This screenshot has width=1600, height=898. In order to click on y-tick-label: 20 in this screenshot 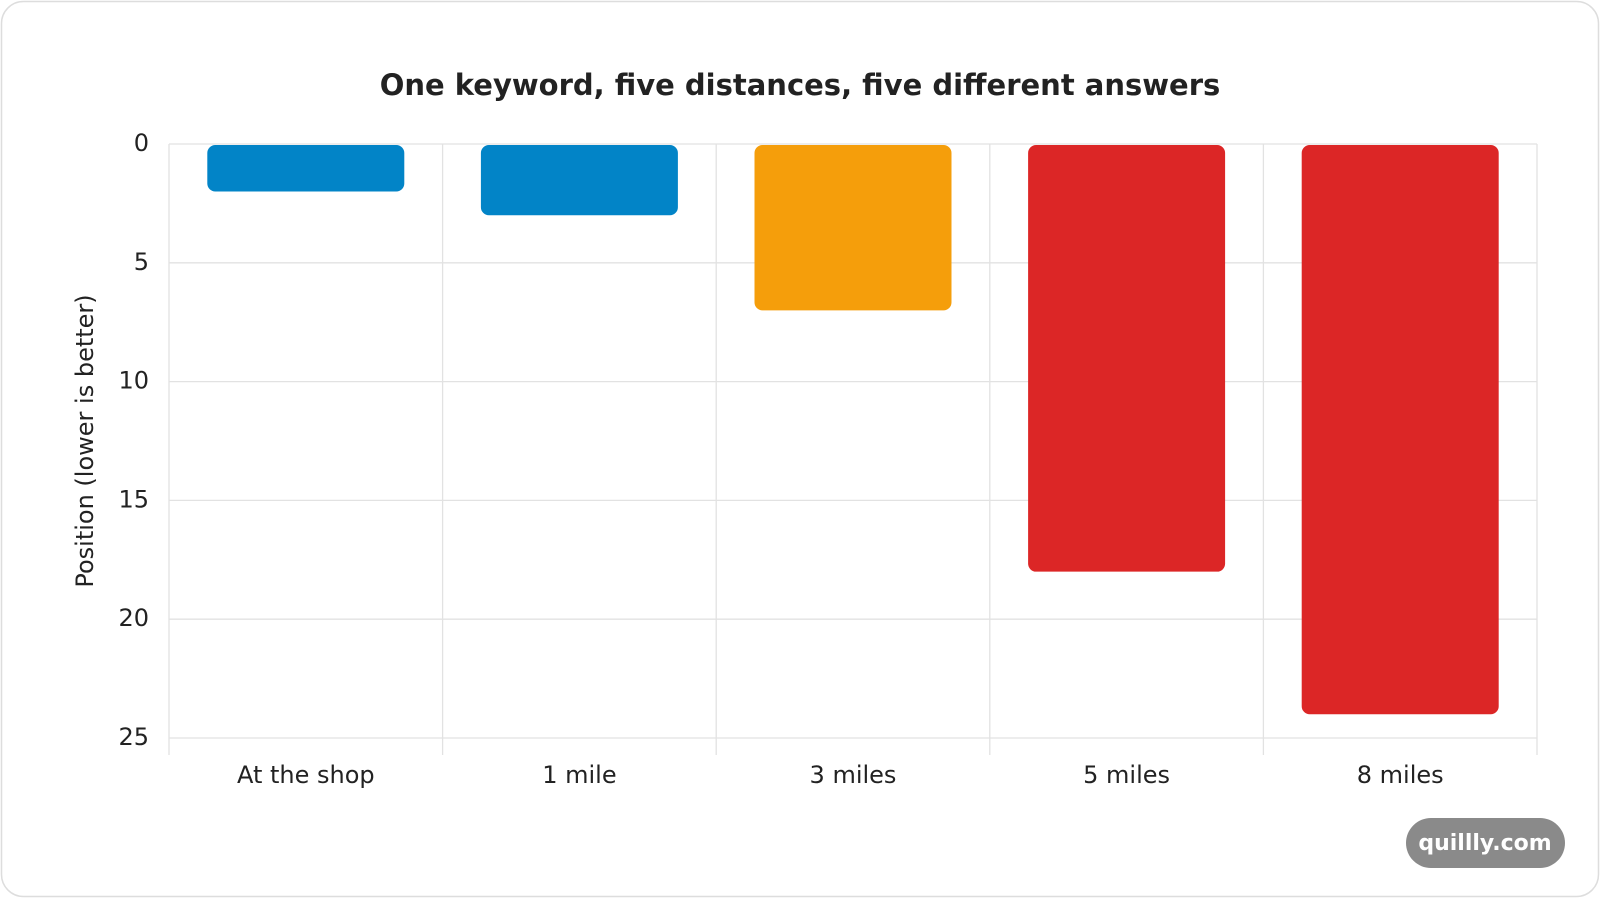, I will do `click(133, 618)`.